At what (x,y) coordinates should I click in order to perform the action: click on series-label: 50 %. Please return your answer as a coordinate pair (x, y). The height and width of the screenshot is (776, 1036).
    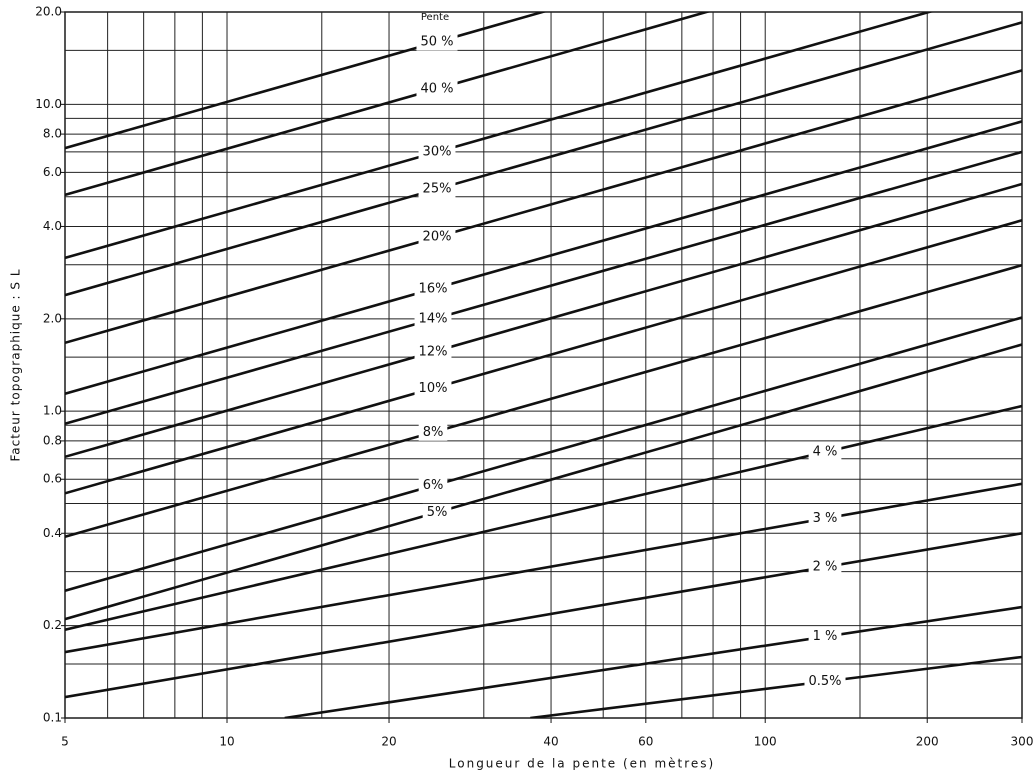
    Looking at the image, I should click on (436, 42).